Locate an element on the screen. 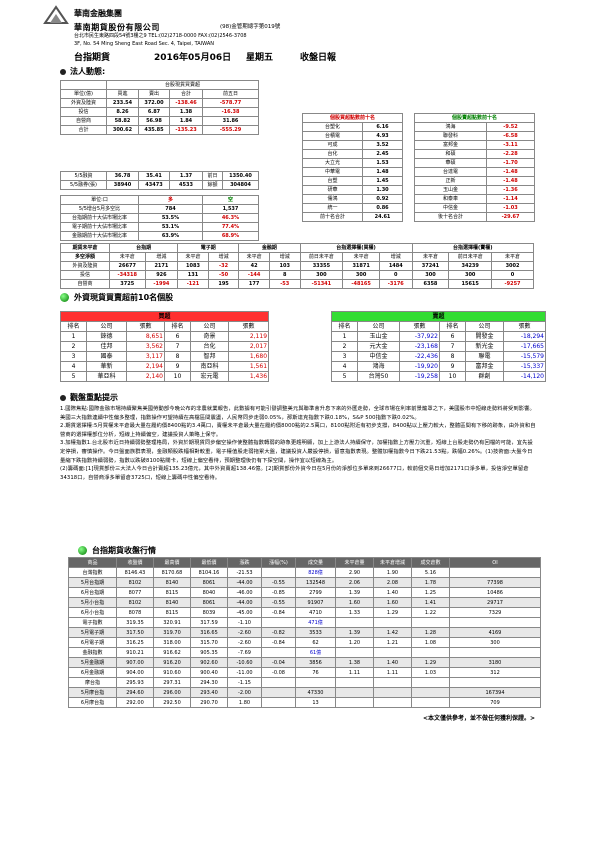 This screenshot has height=842, width=595. cell: 1.53 is located at coordinates (382, 163).